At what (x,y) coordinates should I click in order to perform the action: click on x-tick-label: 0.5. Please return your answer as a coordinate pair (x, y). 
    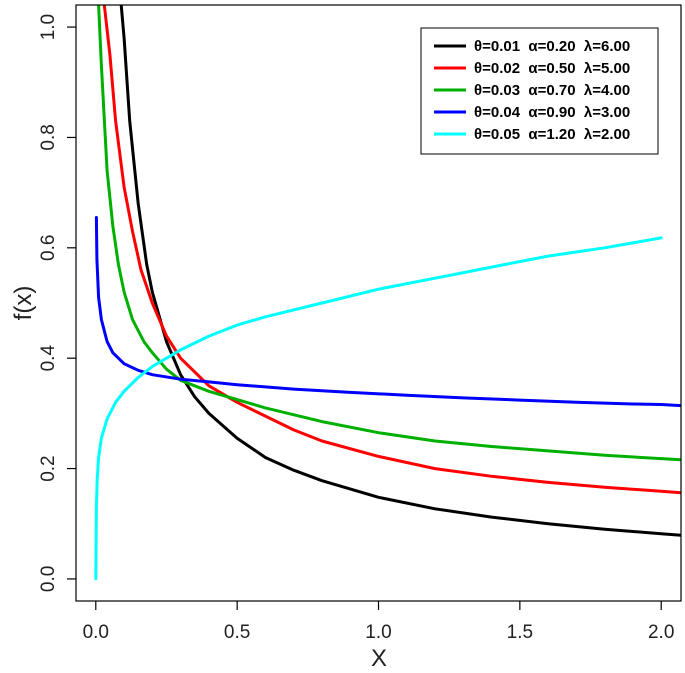
    Looking at the image, I should click on (237, 632).